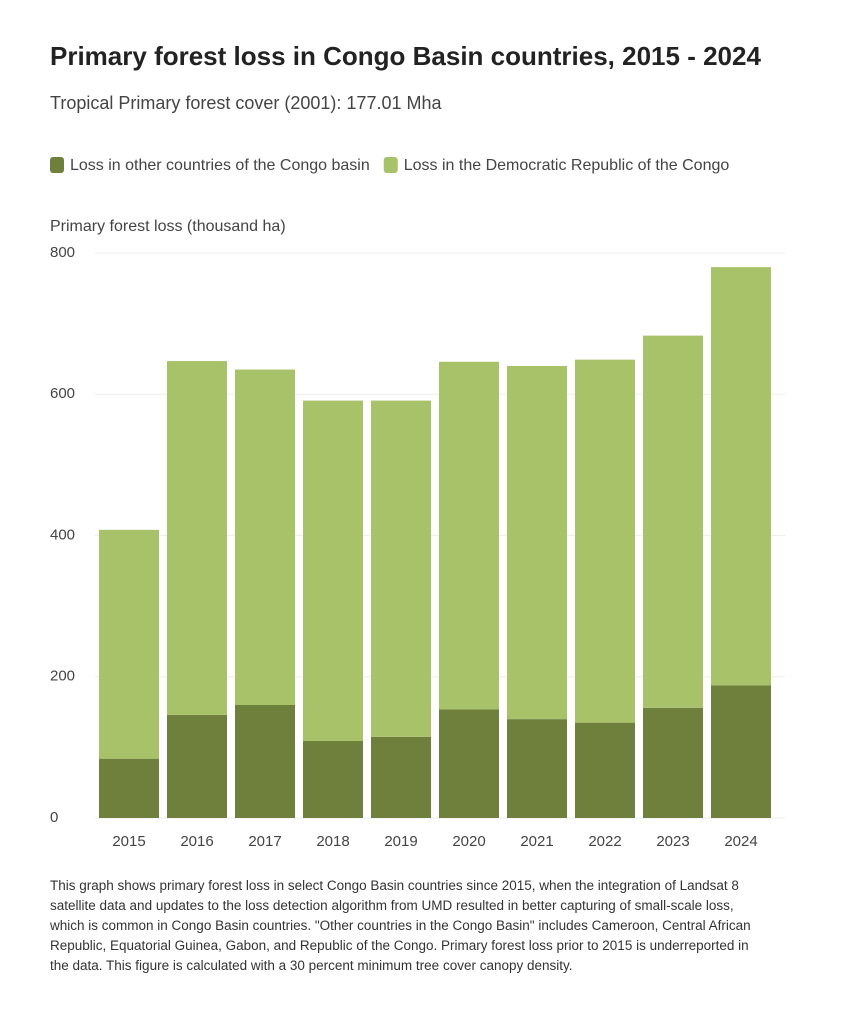 The height and width of the screenshot is (1024, 847). I want to click on x-tick-label: 2024, so click(740, 841).